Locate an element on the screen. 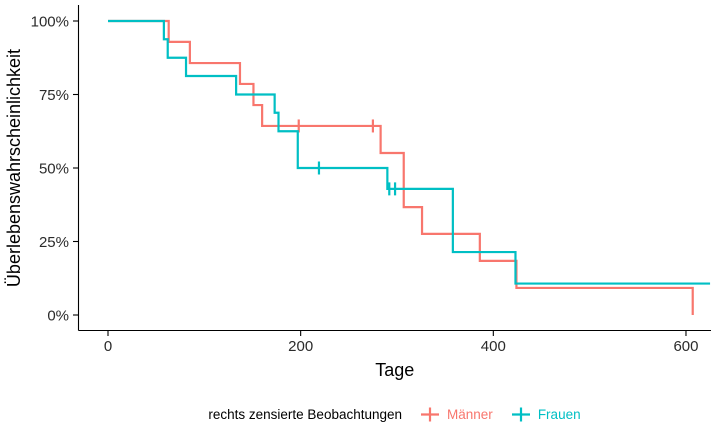  y-tick-label: 50% is located at coordinates (54, 169).